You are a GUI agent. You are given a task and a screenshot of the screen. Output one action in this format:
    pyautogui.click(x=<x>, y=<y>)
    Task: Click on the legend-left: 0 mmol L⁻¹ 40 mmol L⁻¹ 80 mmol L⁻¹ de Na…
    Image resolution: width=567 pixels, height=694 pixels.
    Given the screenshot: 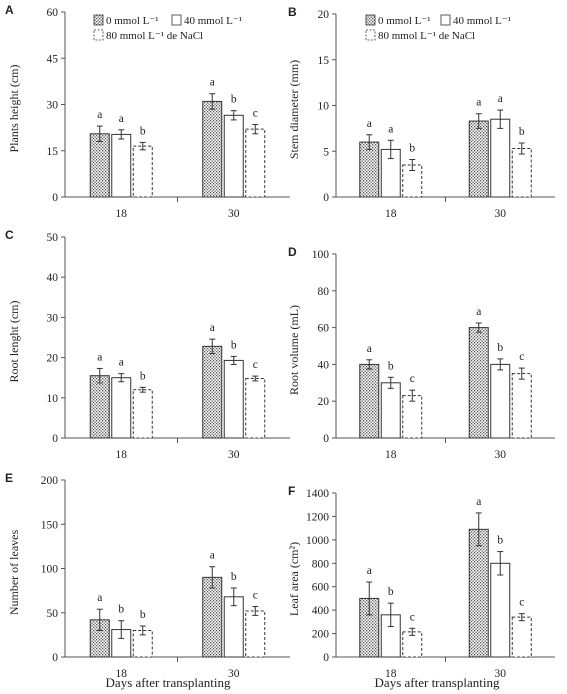 What is the action you would take?
    pyautogui.click(x=167, y=28)
    